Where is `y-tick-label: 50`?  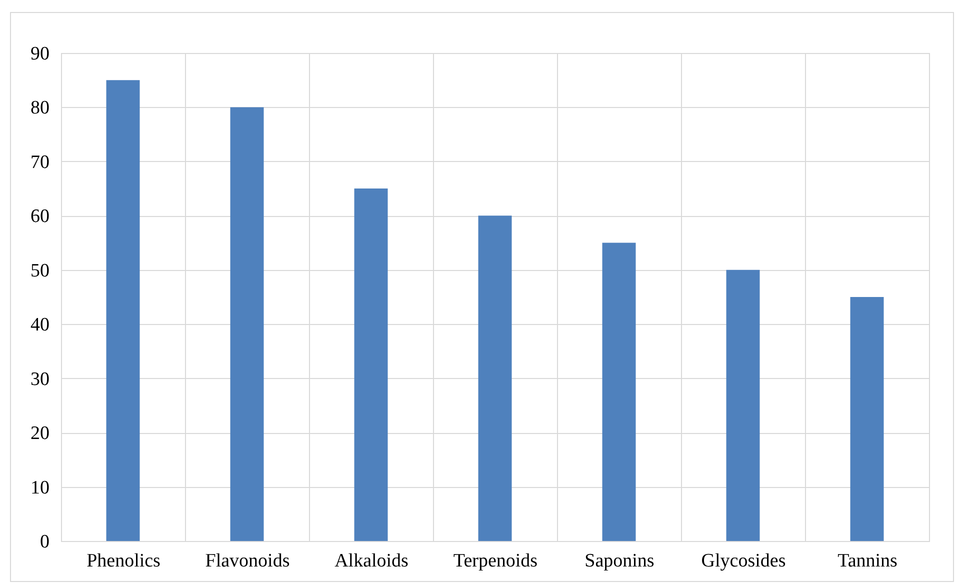 y-tick-label: 50 is located at coordinates (40, 271).